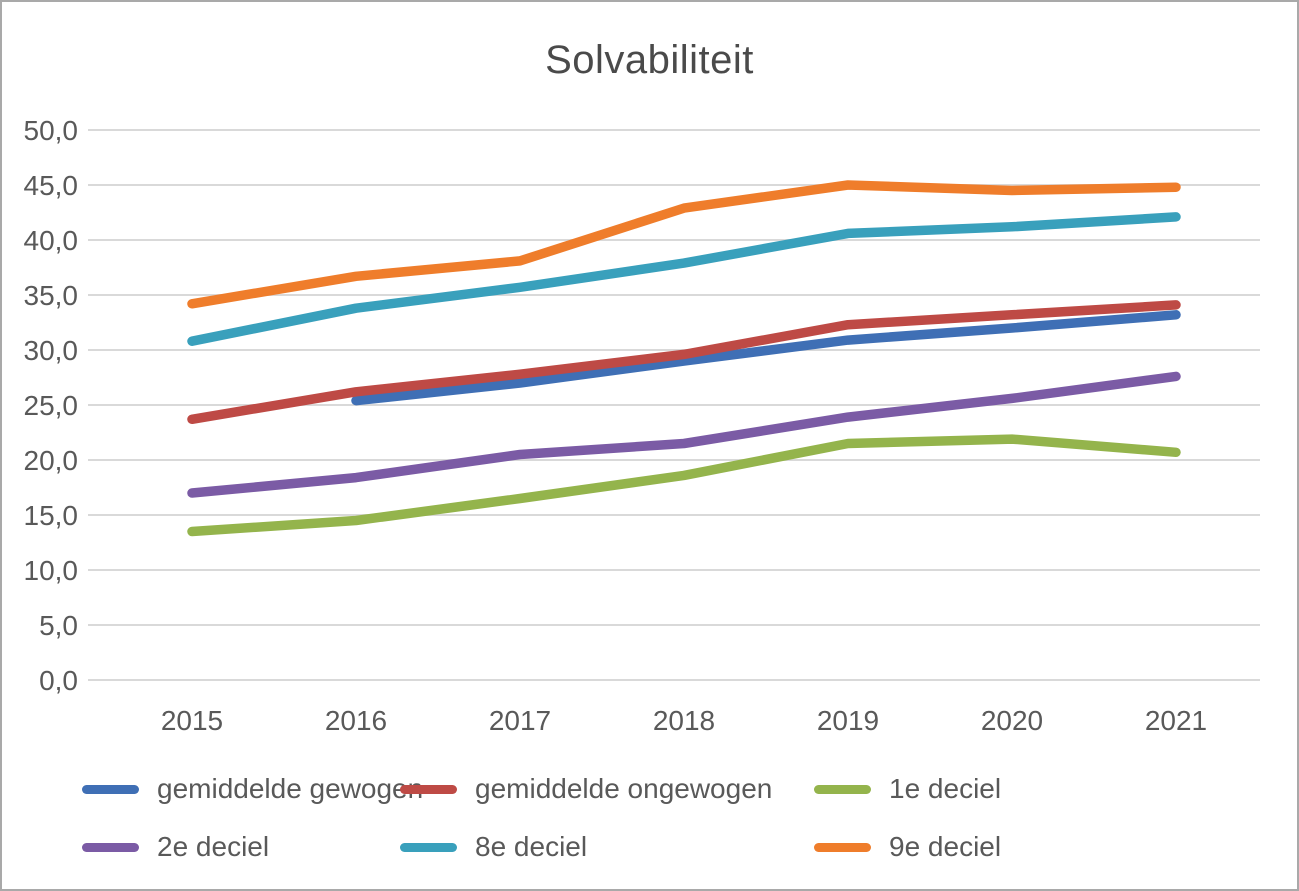 The image size is (1299, 891). Describe the element at coordinates (1176, 720) in the screenshot. I see `x-axis-tick-label: 2021` at that location.